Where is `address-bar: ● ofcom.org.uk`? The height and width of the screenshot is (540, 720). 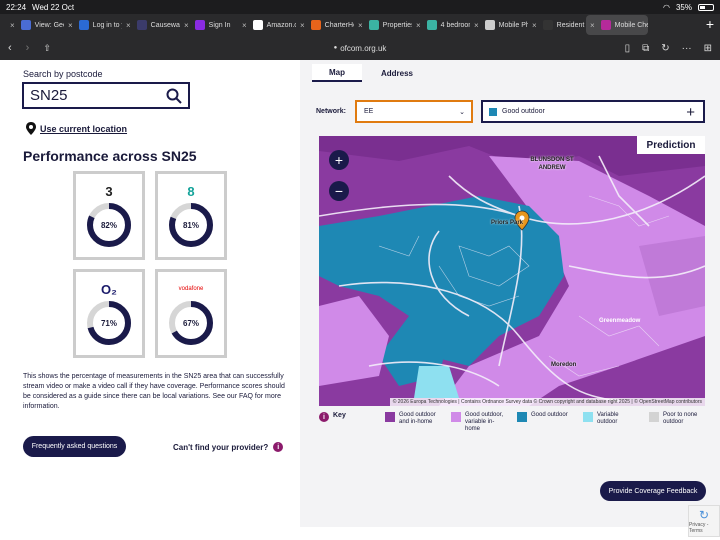 address-bar: ● ofcom.org.uk is located at coordinates (360, 48).